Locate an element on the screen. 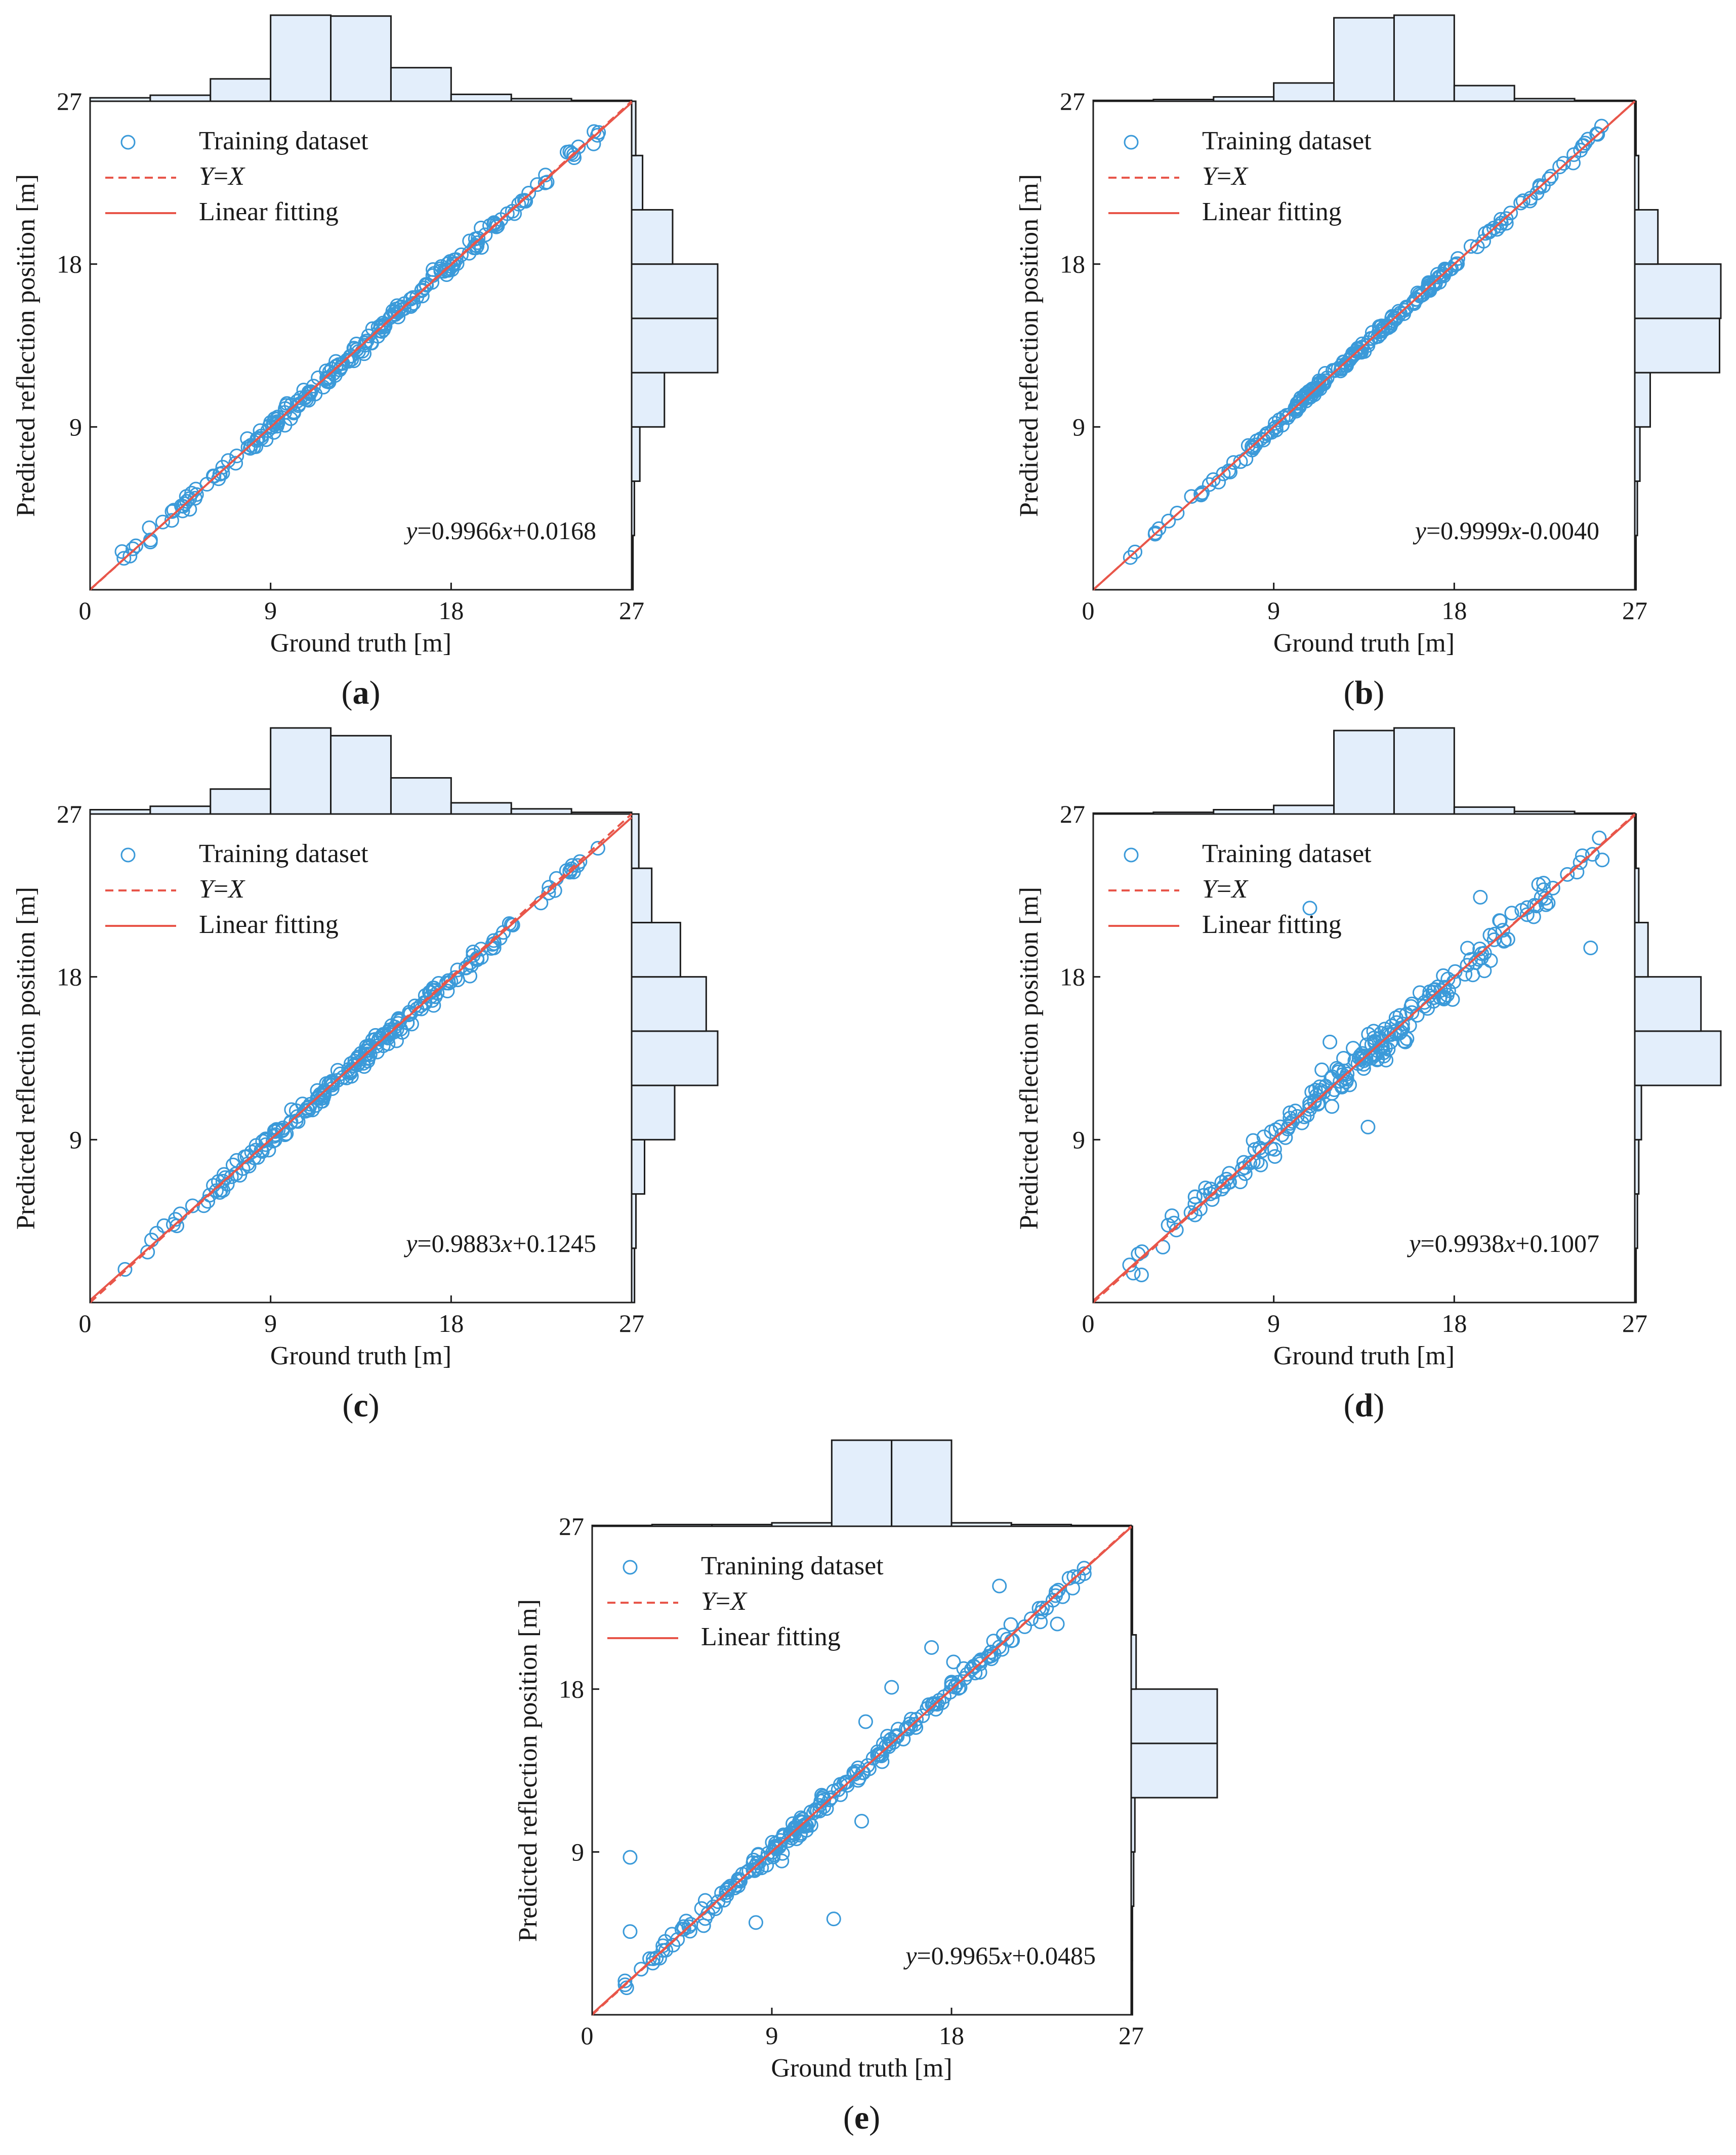 The height and width of the screenshot is (2155, 1736). panel-label: (b) is located at coordinates (1364, 692).